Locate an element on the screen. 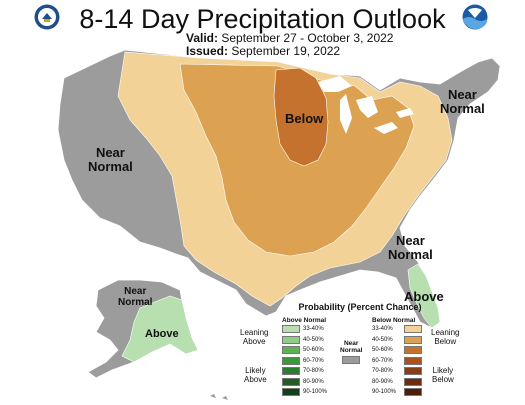 Image resolution: width=525 pixels, height=405 pixels. label-below: Below is located at coordinates (304, 118).